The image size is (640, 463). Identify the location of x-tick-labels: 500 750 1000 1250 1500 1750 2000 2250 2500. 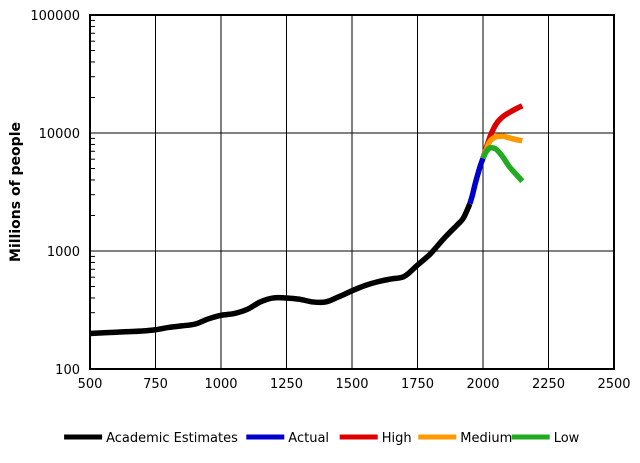
(354, 384).